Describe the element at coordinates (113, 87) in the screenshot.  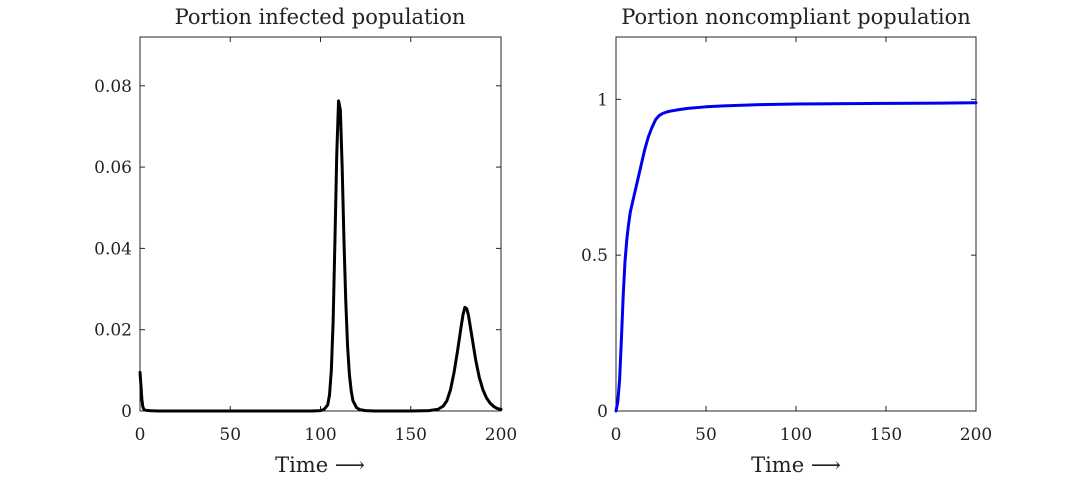
I see `y-tick-label: 0.08` at that location.